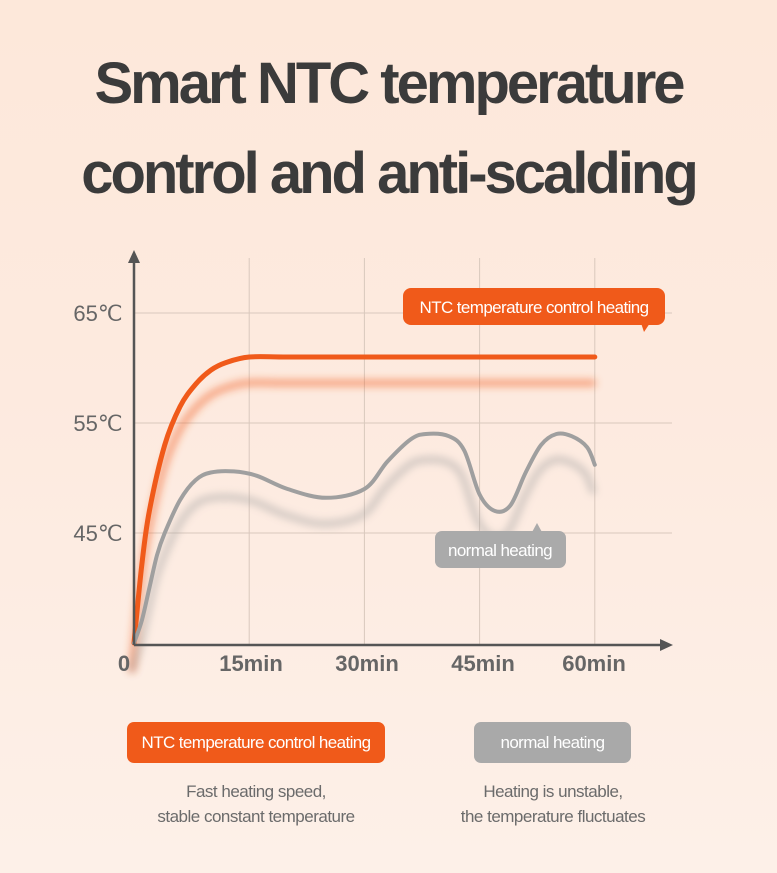 This screenshot has height=873, width=777. I want to click on normal-callout-box, so click(500, 549).